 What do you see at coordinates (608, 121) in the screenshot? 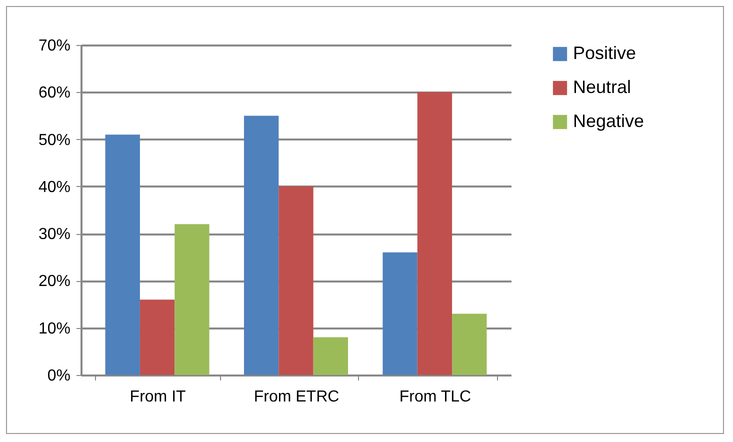
I see `legend-label: Negative` at bounding box center [608, 121].